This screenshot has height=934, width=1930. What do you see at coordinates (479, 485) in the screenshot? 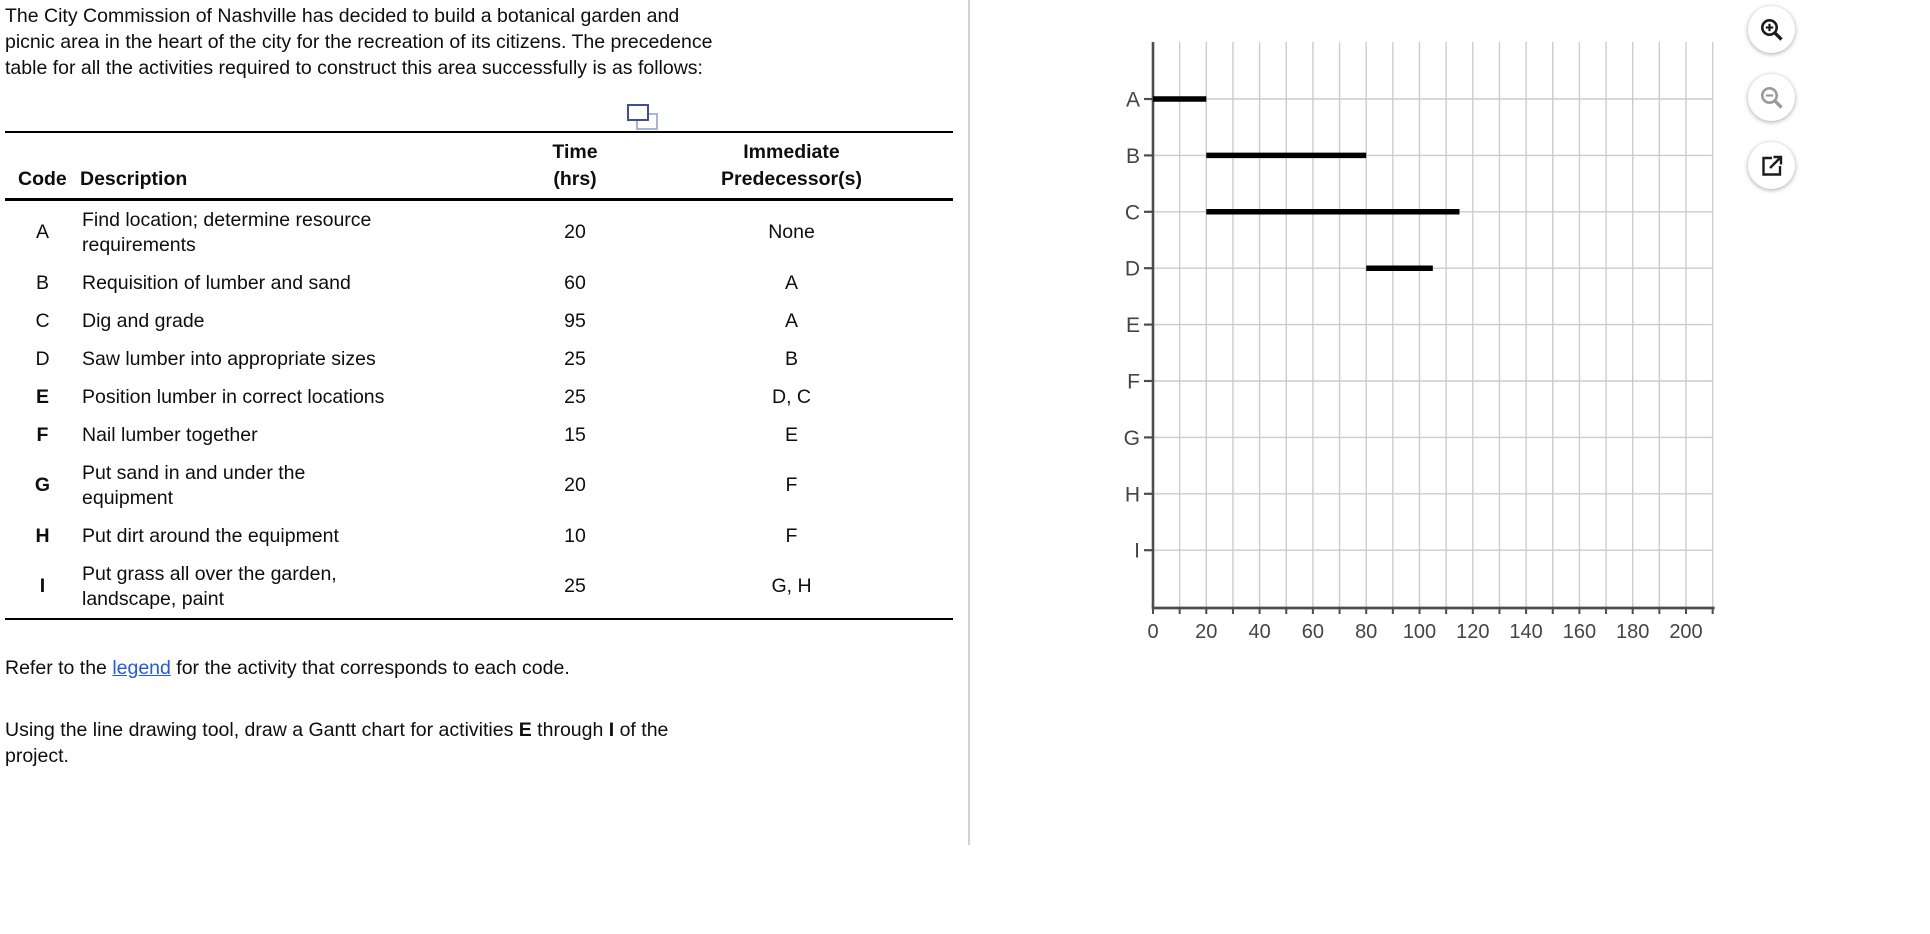
I see `table-row: G Put sand in and under the equipment 20 F` at bounding box center [479, 485].